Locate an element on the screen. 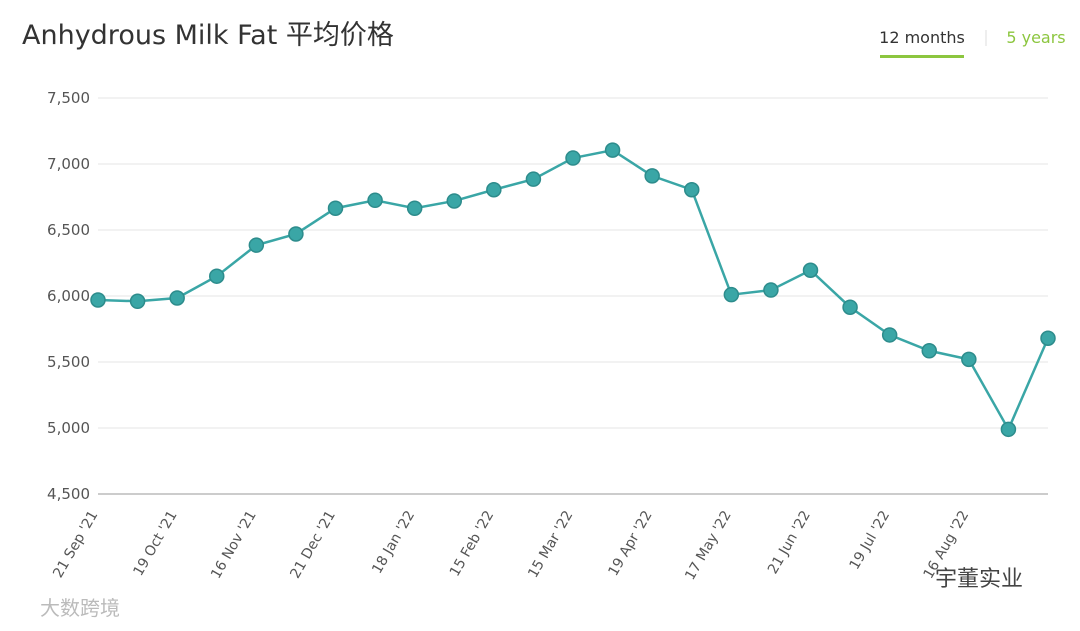 The width and height of the screenshot is (1080, 631). x-tick-label: 21 Jun '22 is located at coordinates (789, 542).